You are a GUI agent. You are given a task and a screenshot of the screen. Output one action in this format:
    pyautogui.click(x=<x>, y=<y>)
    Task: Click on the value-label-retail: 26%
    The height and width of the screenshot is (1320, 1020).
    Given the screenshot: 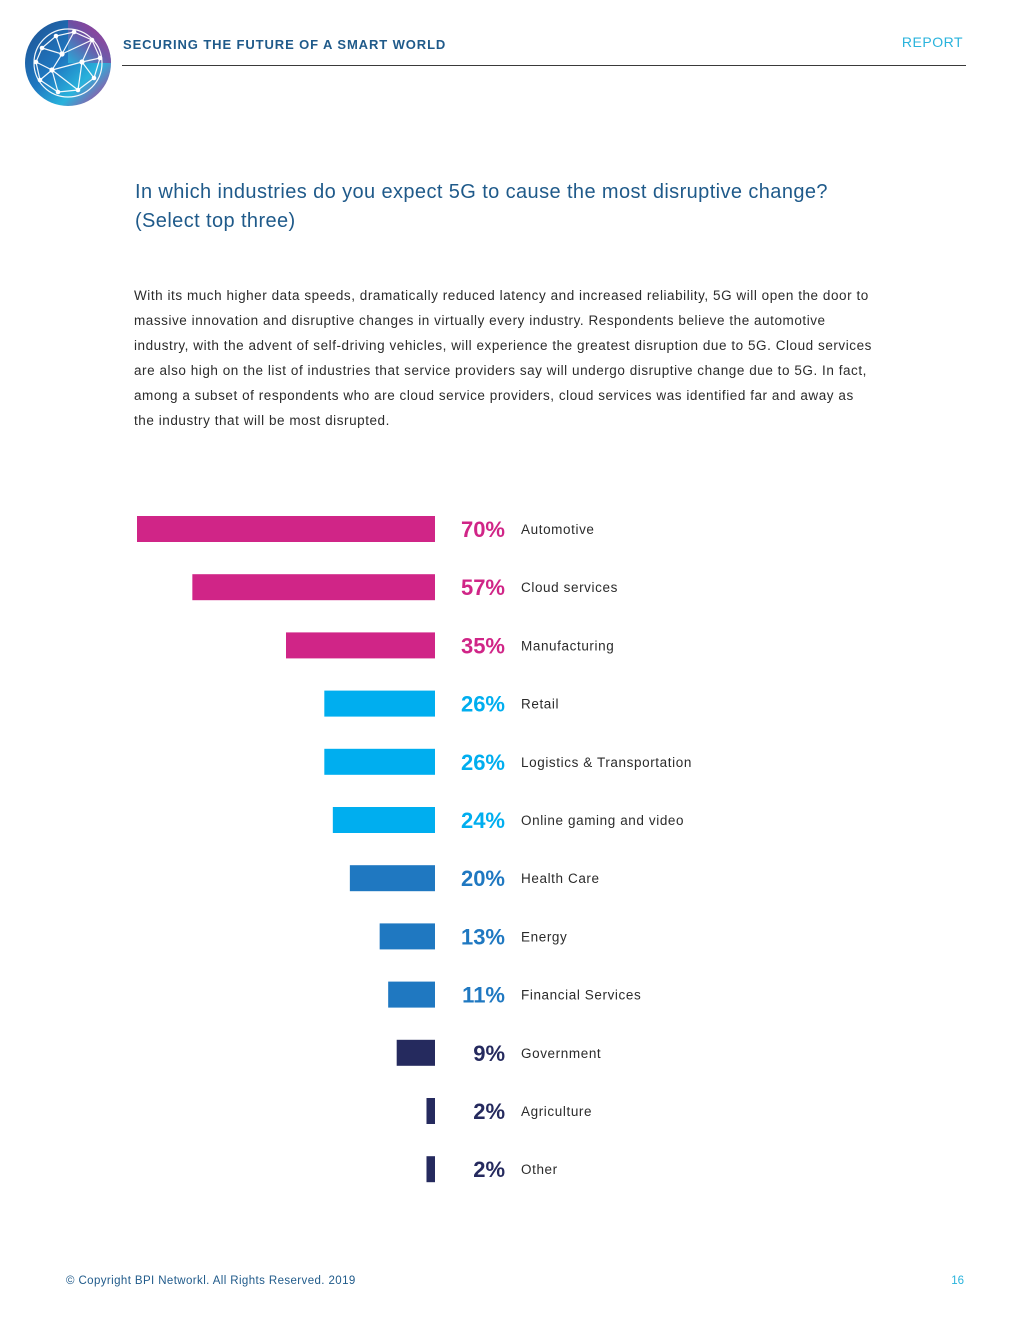 What is the action you would take?
    pyautogui.click(x=483, y=704)
    